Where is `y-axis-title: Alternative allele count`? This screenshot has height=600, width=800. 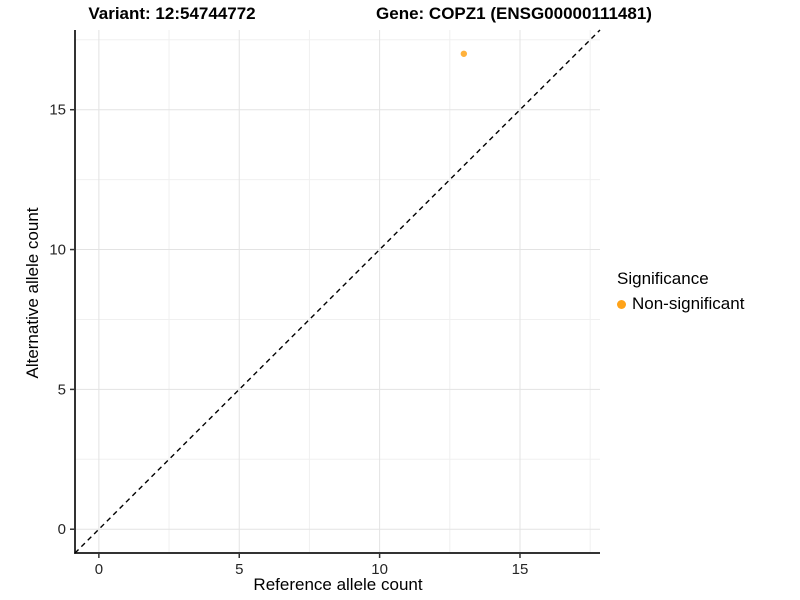
y-axis-title: Alternative allele count is located at coordinates (32, 293).